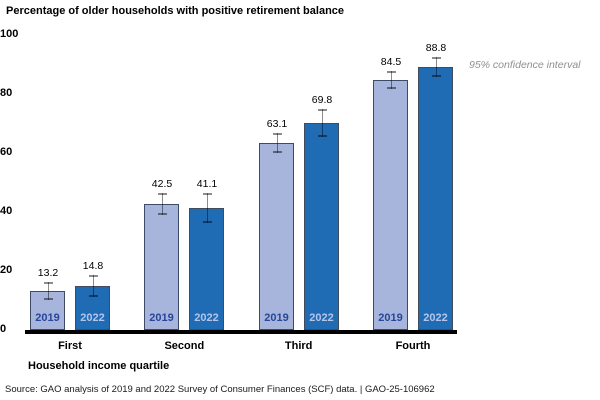 This screenshot has width=600, height=400. I want to click on bar-2019-first: 2019, so click(47, 310).